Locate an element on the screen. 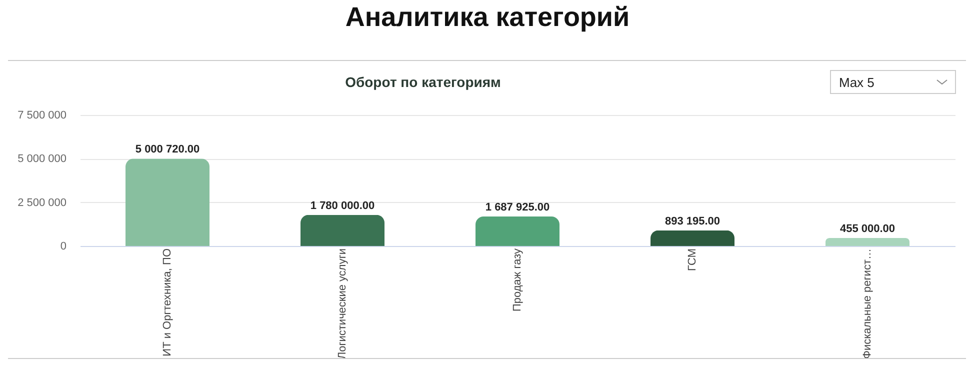 Image resolution: width=975 pixels, height=365 pixels. x-tick-label: Логистические услуги is located at coordinates (342, 304).